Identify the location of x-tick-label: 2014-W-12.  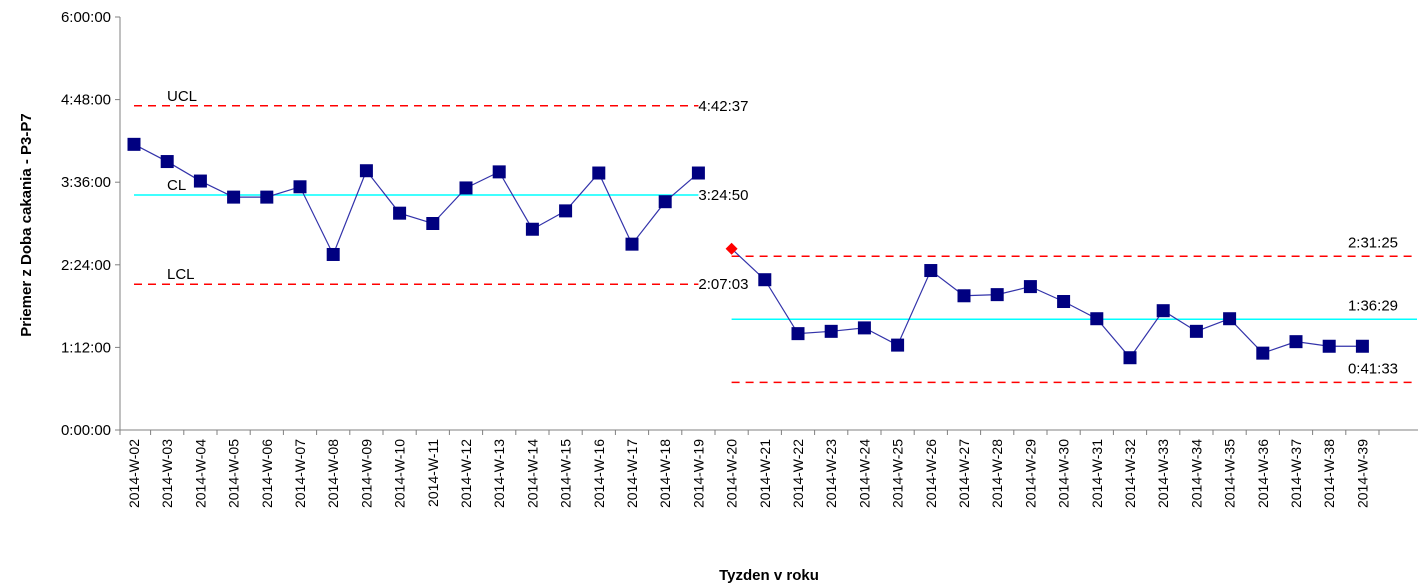
(466, 473).